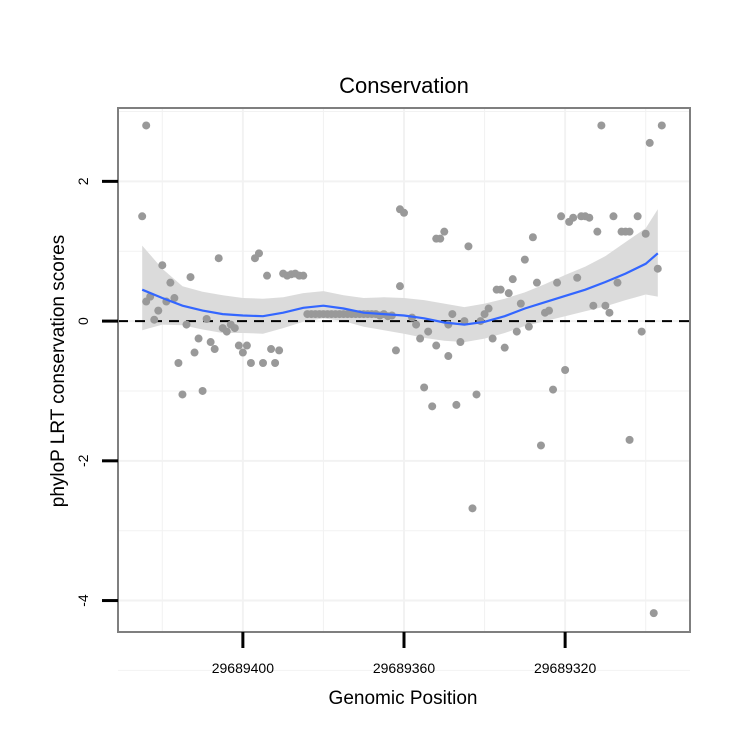 This screenshot has width=750, height=750. I want to click on y-tick-label: 2, so click(83, 181).